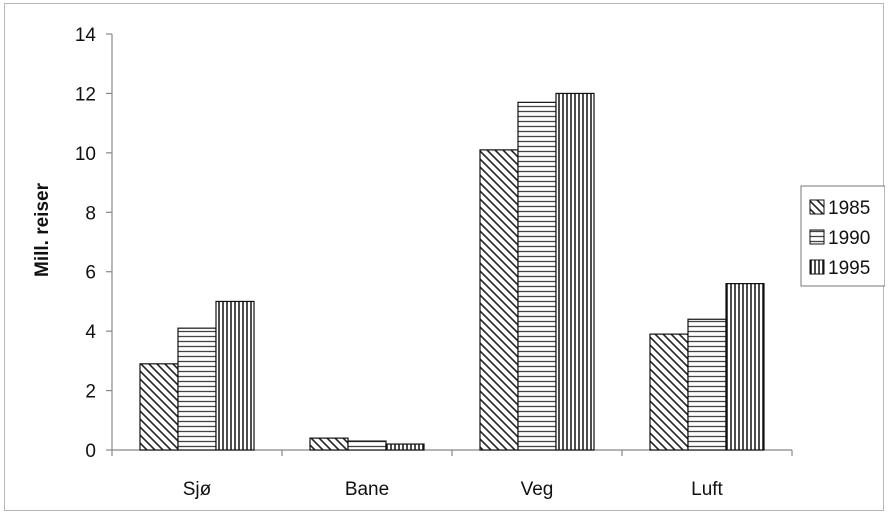 The width and height of the screenshot is (888, 514). I want to click on y-tick-label: 4, so click(90, 332).